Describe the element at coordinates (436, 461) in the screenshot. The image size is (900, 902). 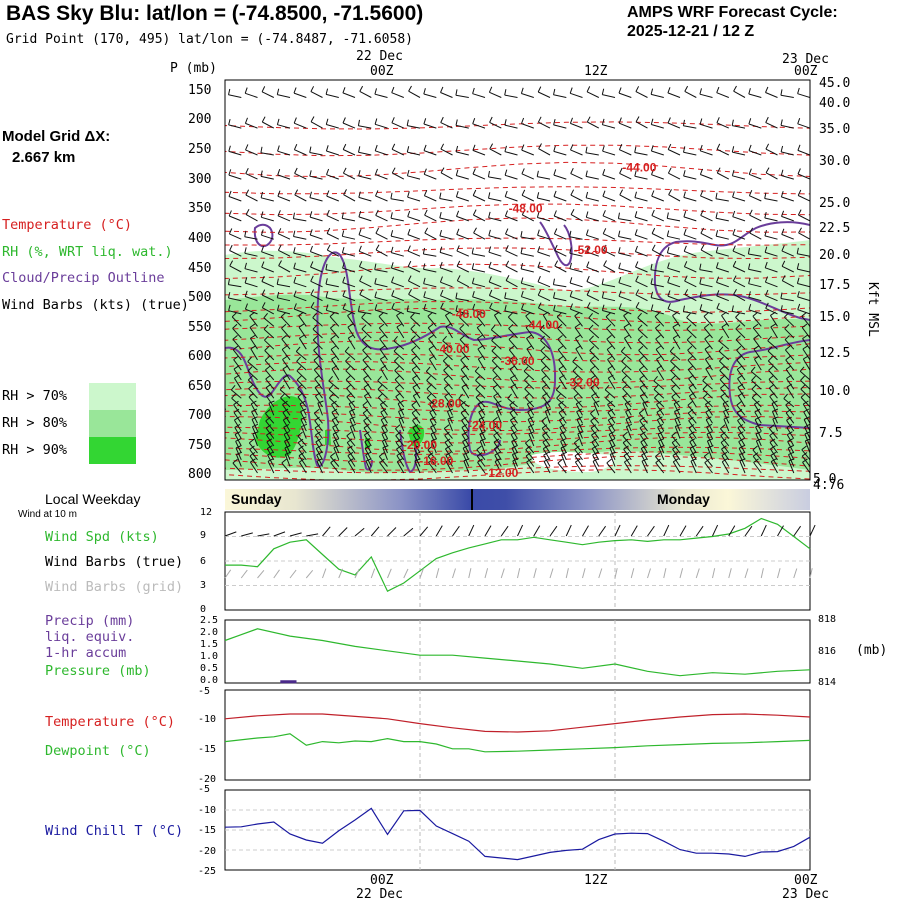
I see `temperature-contour-label: -16.00` at that location.